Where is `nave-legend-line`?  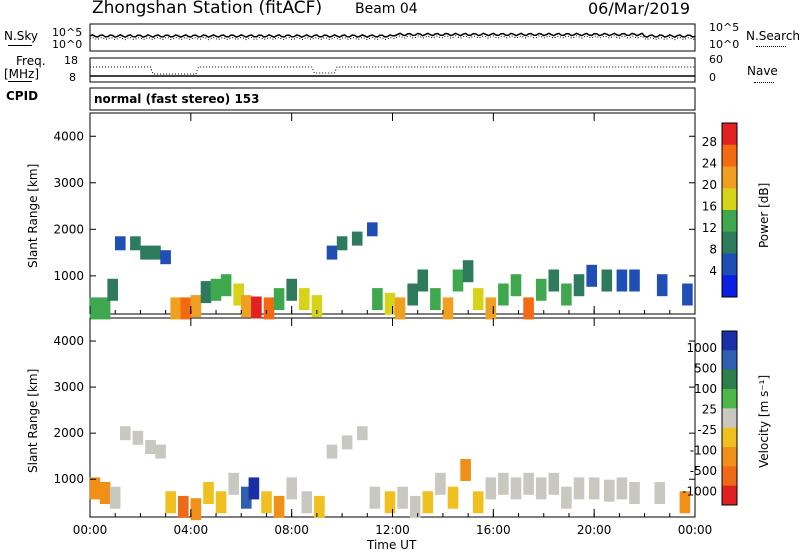 nave-legend-line is located at coordinates (764, 82).